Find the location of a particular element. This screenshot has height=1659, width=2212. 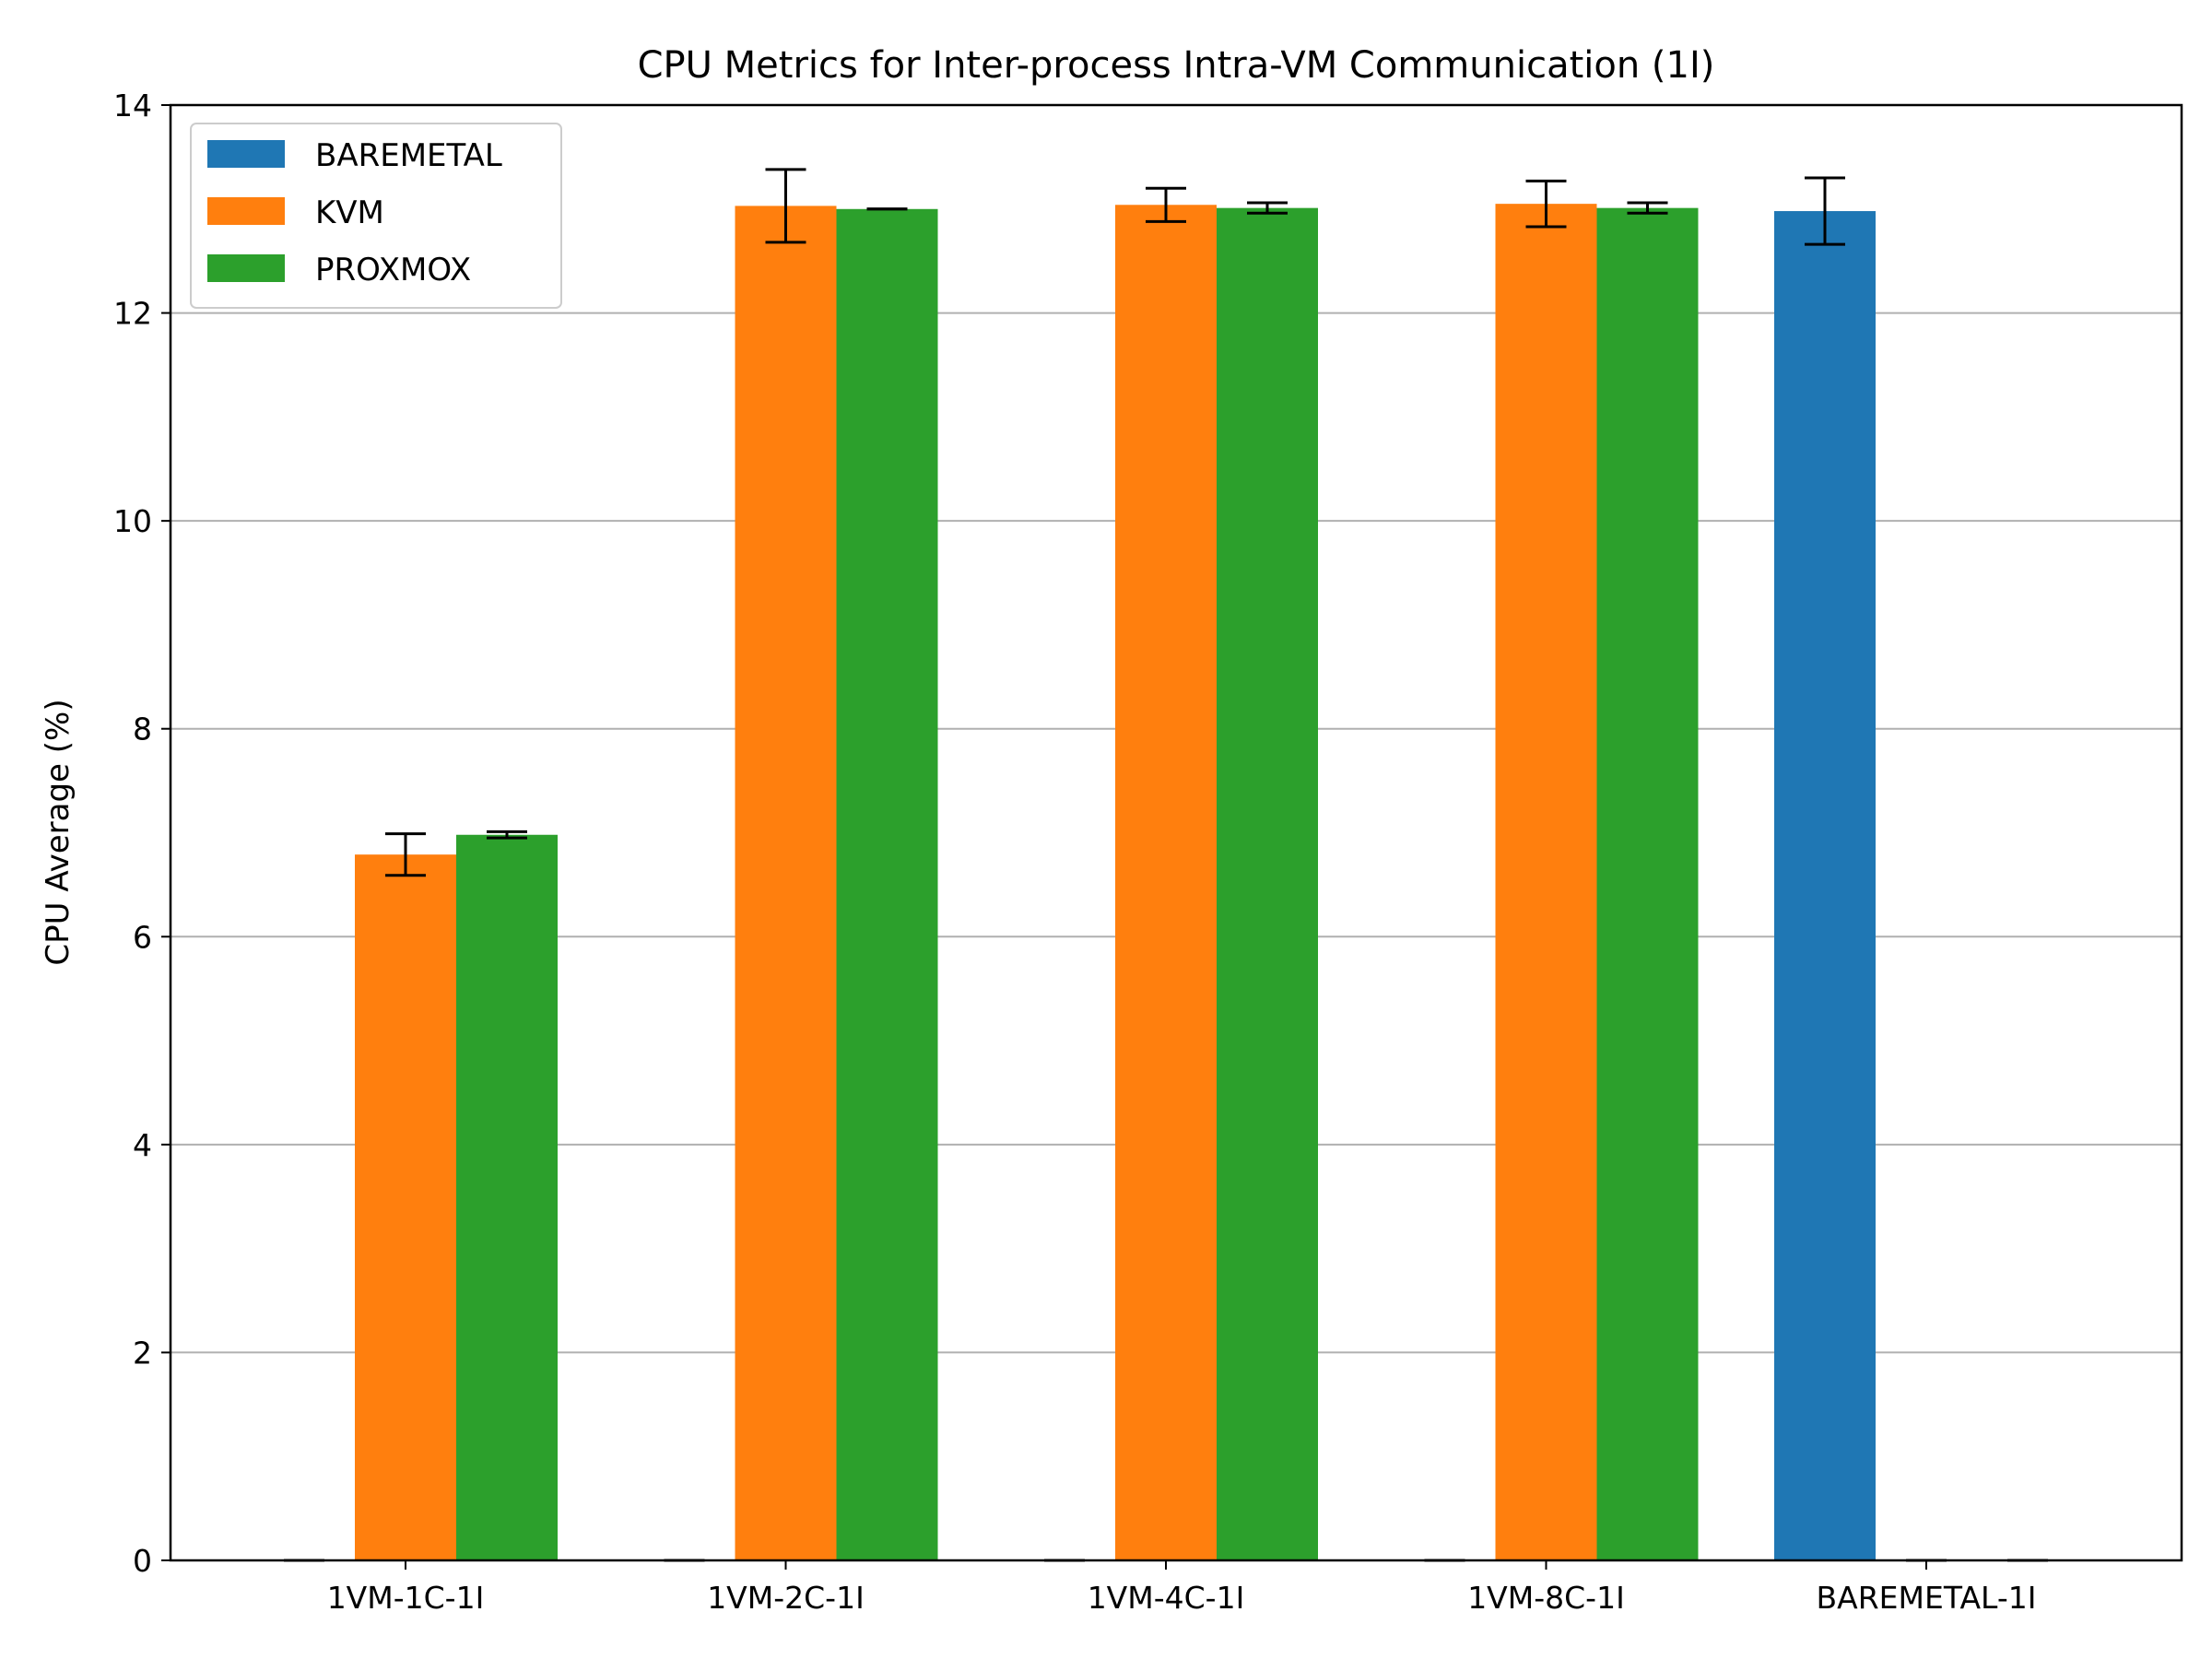

x-tick-label: 1VM-1C-1I is located at coordinates (406, 1598).